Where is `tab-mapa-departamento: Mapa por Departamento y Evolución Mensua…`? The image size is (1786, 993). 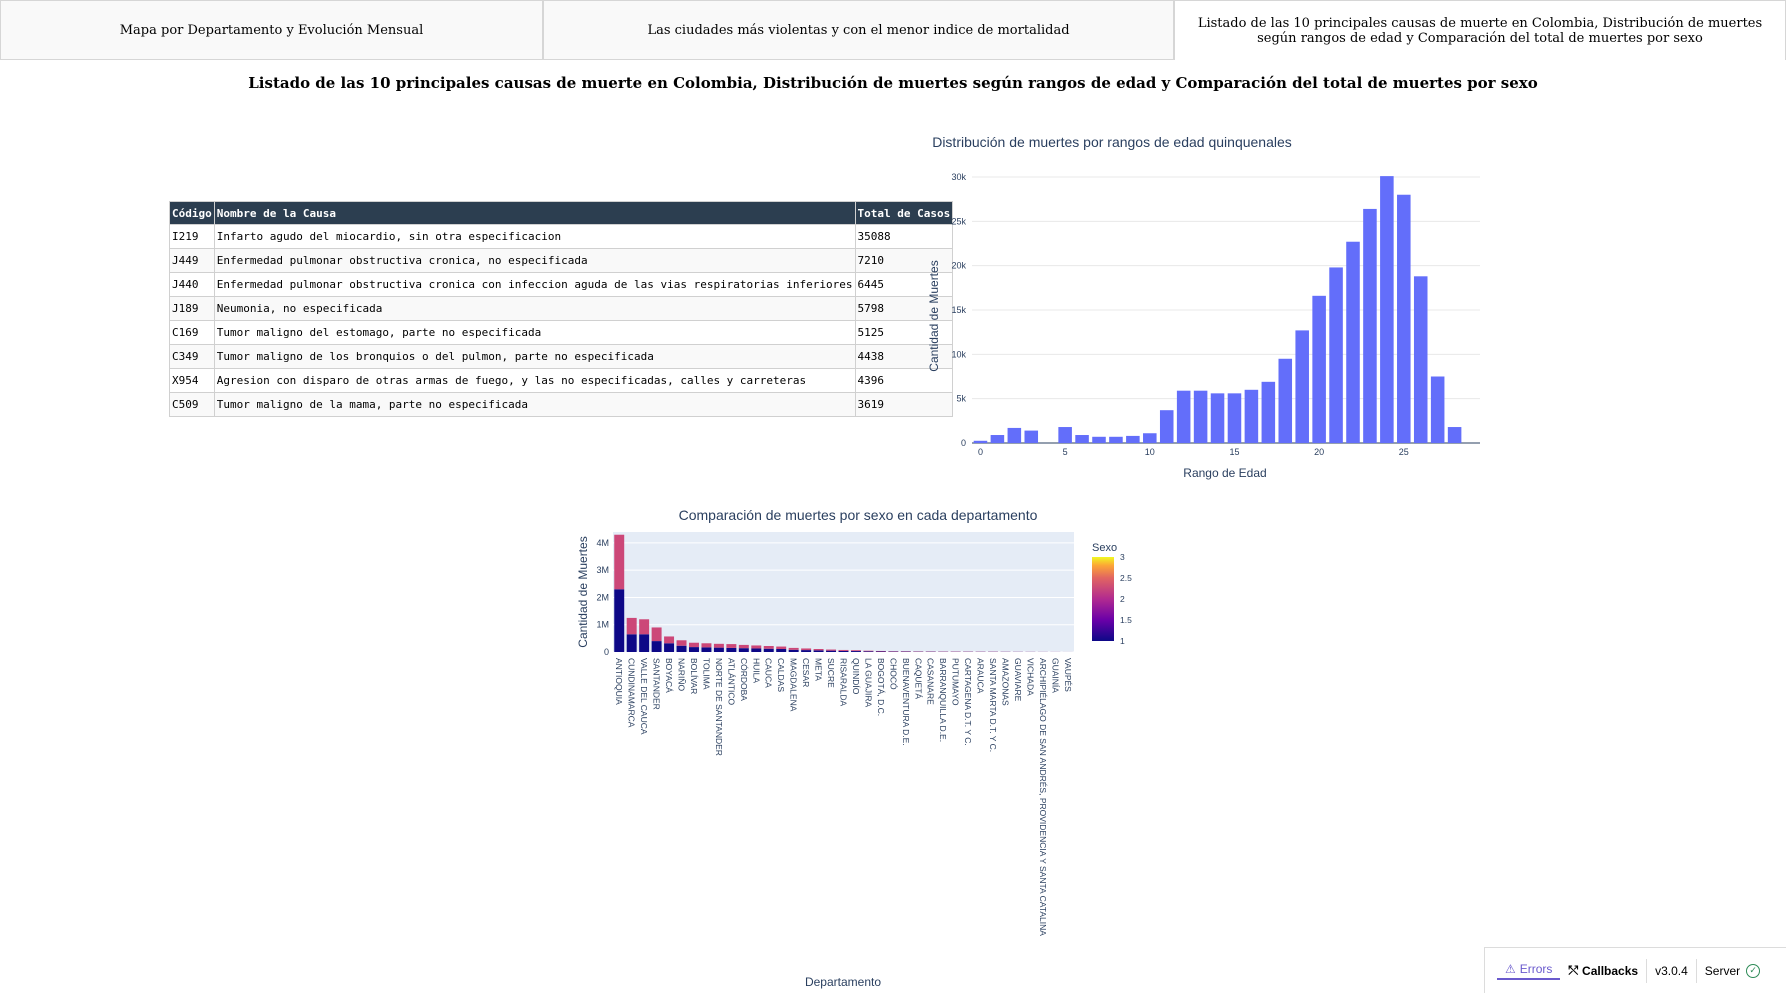 tab-mapa-departamento: Mapa por Departamento y Evolución Mensua… is located at coordinates (271, 30).